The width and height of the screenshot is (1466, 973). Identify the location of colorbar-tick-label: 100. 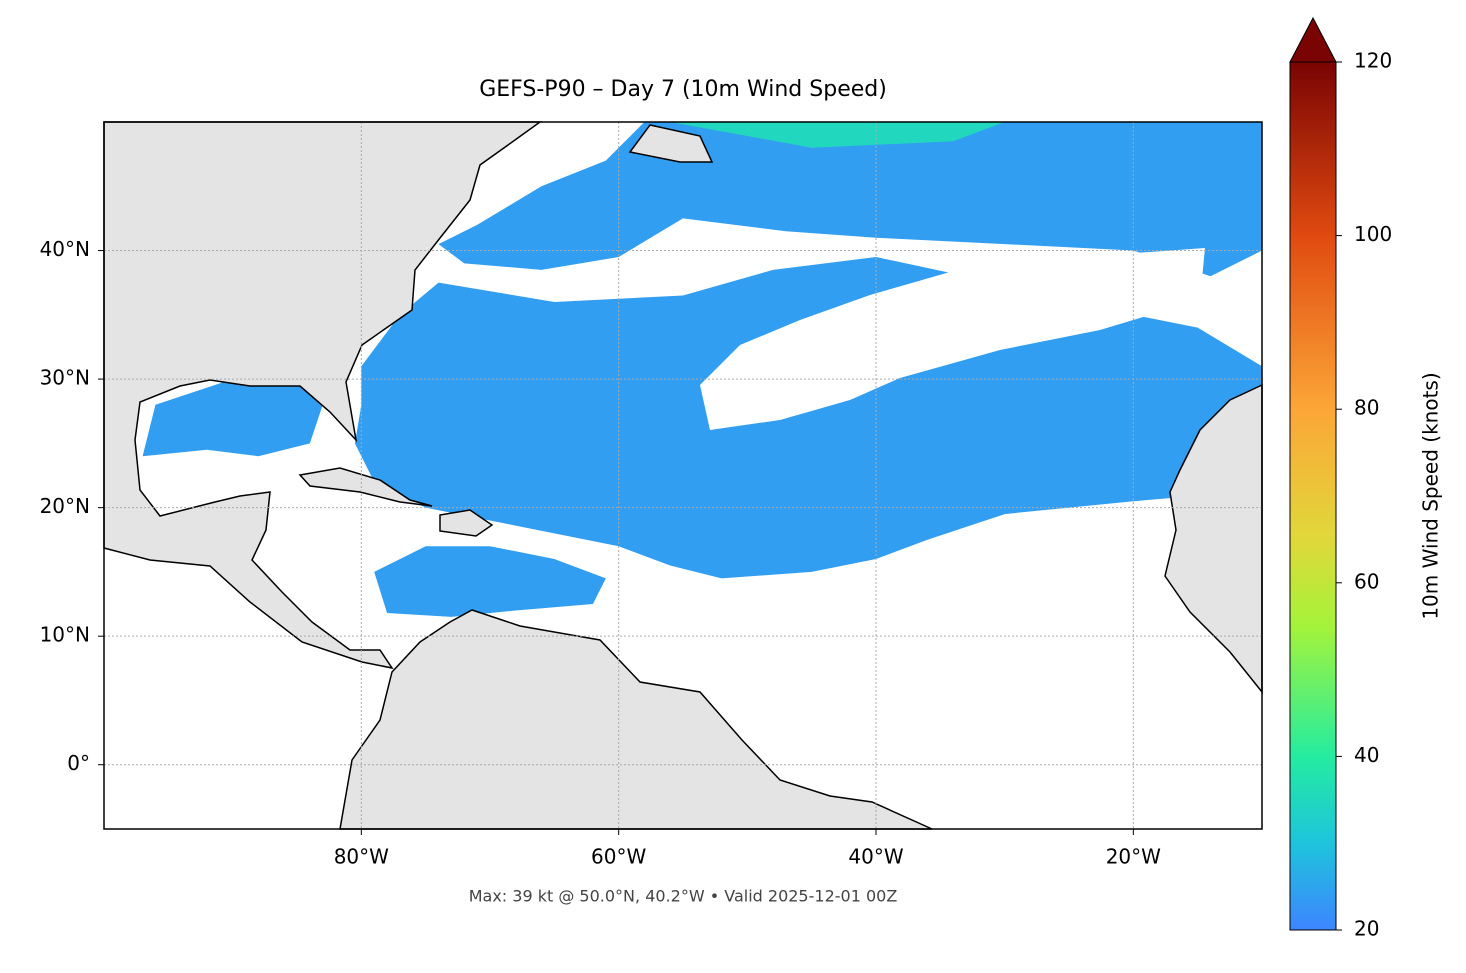
(1373, 234).